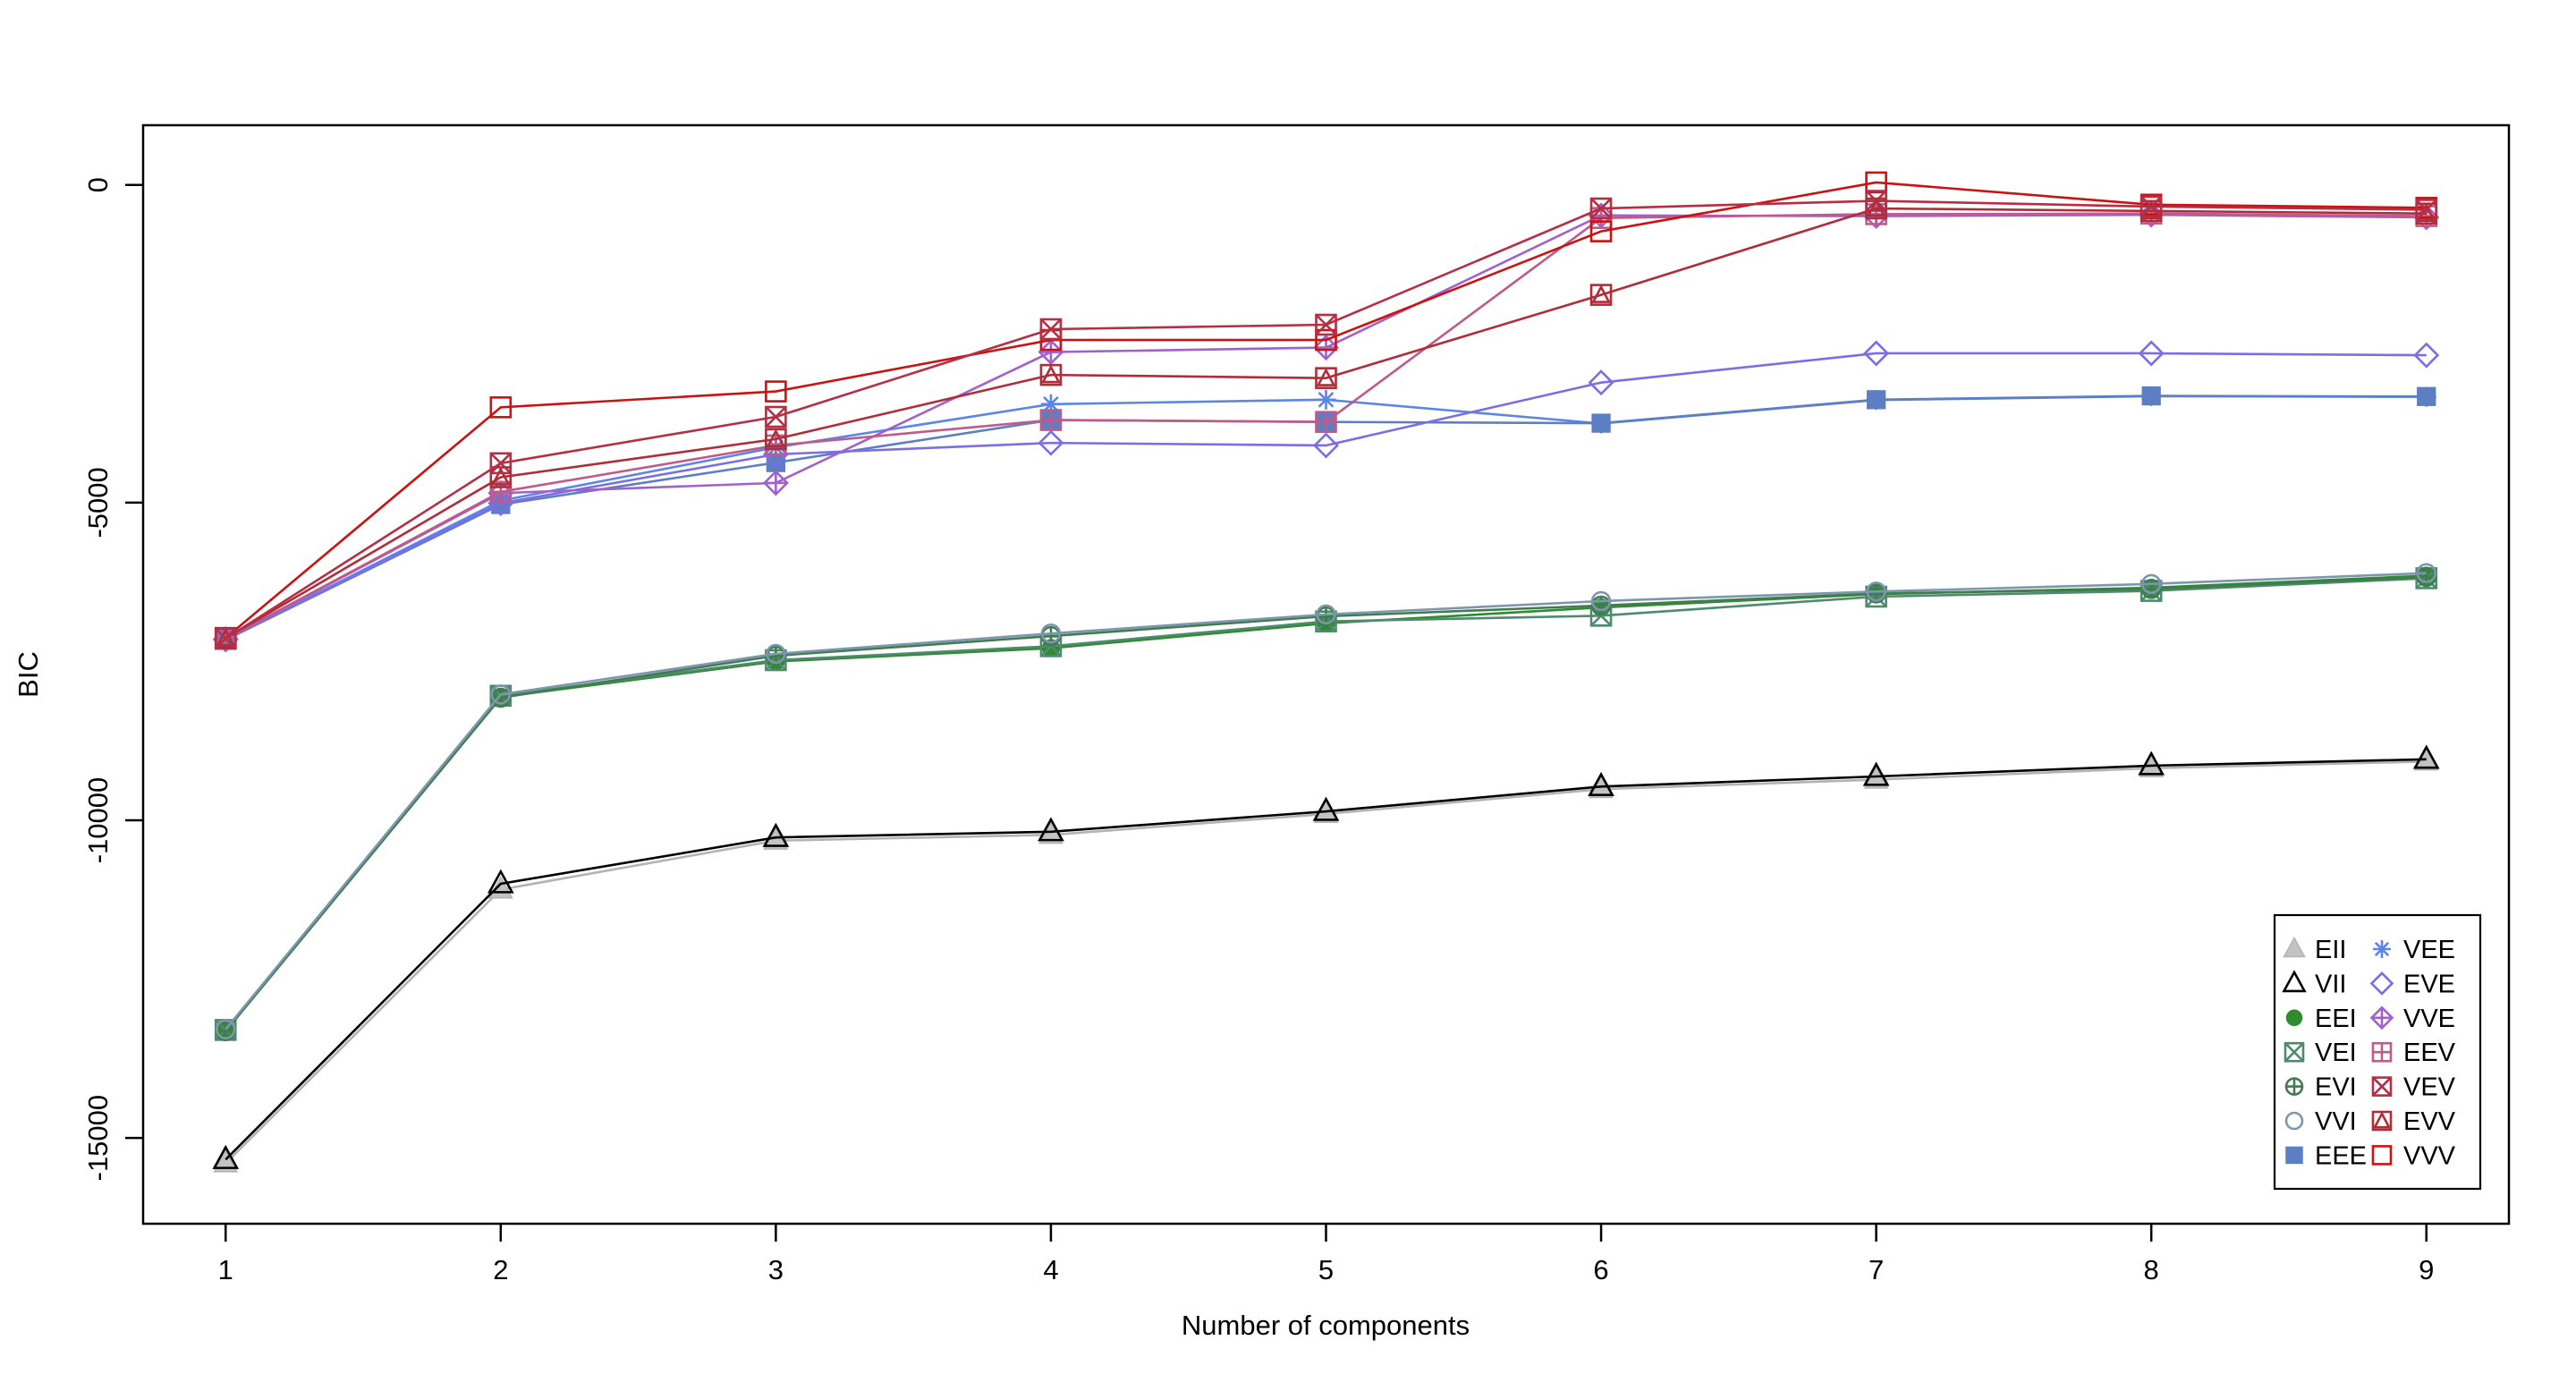 This screenshot has height=1374, width=2576. Describe the element at coordinates (2151, 1269) in the screenshot. I see `x-tick-label: 8` at that location.